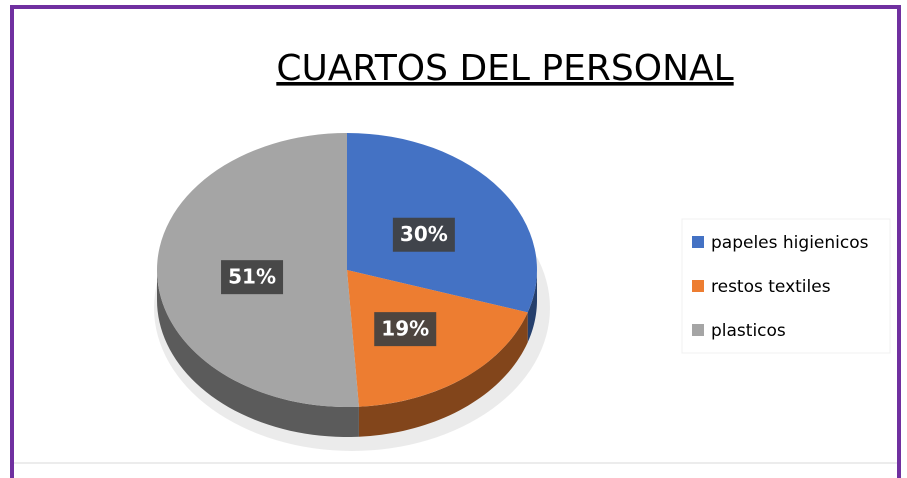 Image resolution: width=907 pixels, height=478 pixels. I want to click on legend-label: restos textiles, so click(771, 287).